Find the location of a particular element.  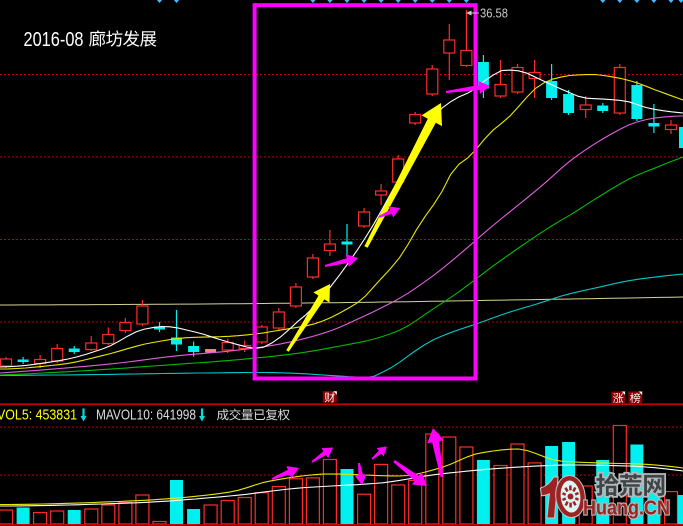

svg-text: VOL5: 453831 is located at coordinates (38, 416).